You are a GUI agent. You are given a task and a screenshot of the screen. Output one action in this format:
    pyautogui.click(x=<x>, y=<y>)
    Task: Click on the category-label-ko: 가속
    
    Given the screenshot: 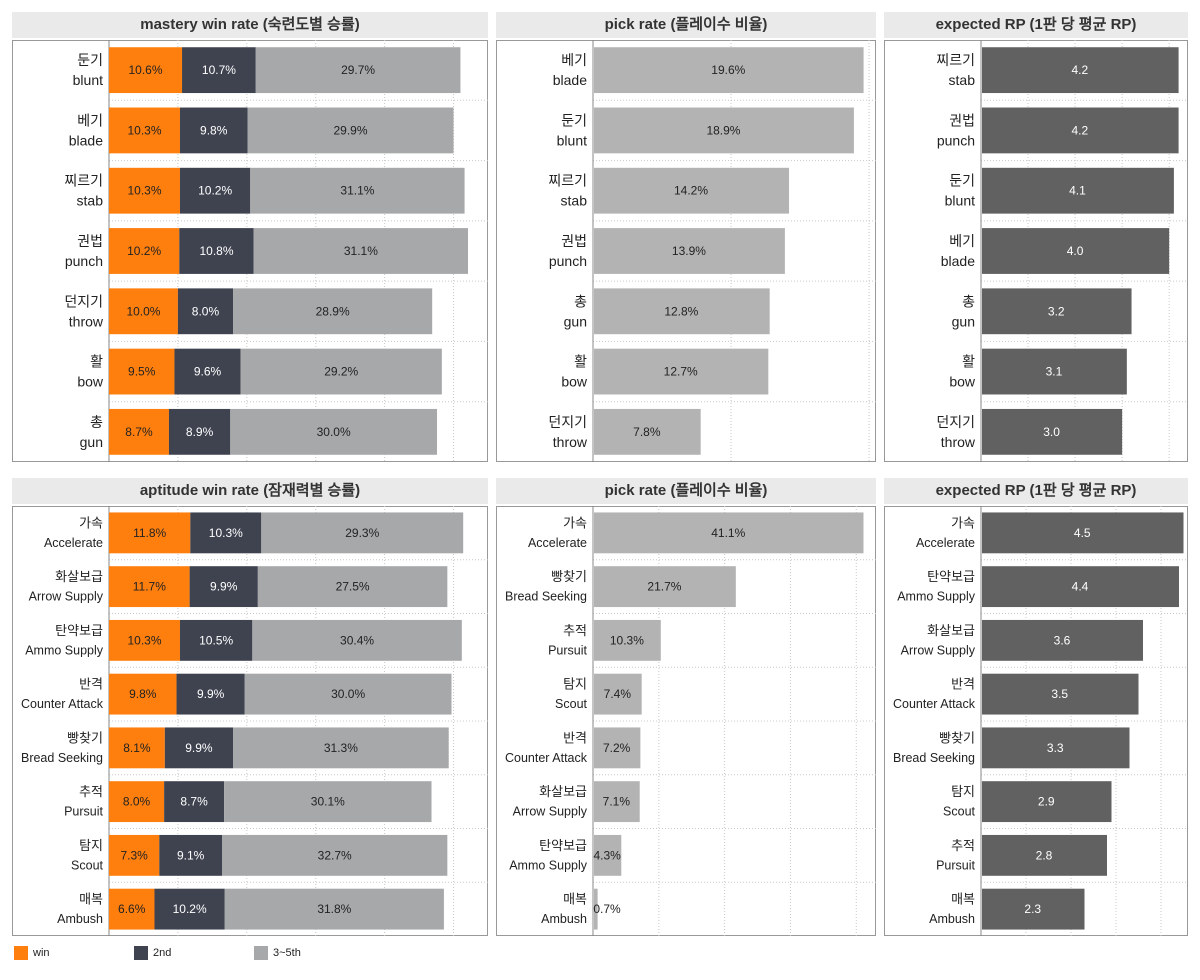 What is the action you would take?
    pyautogui.click(x=91, y=522)
    